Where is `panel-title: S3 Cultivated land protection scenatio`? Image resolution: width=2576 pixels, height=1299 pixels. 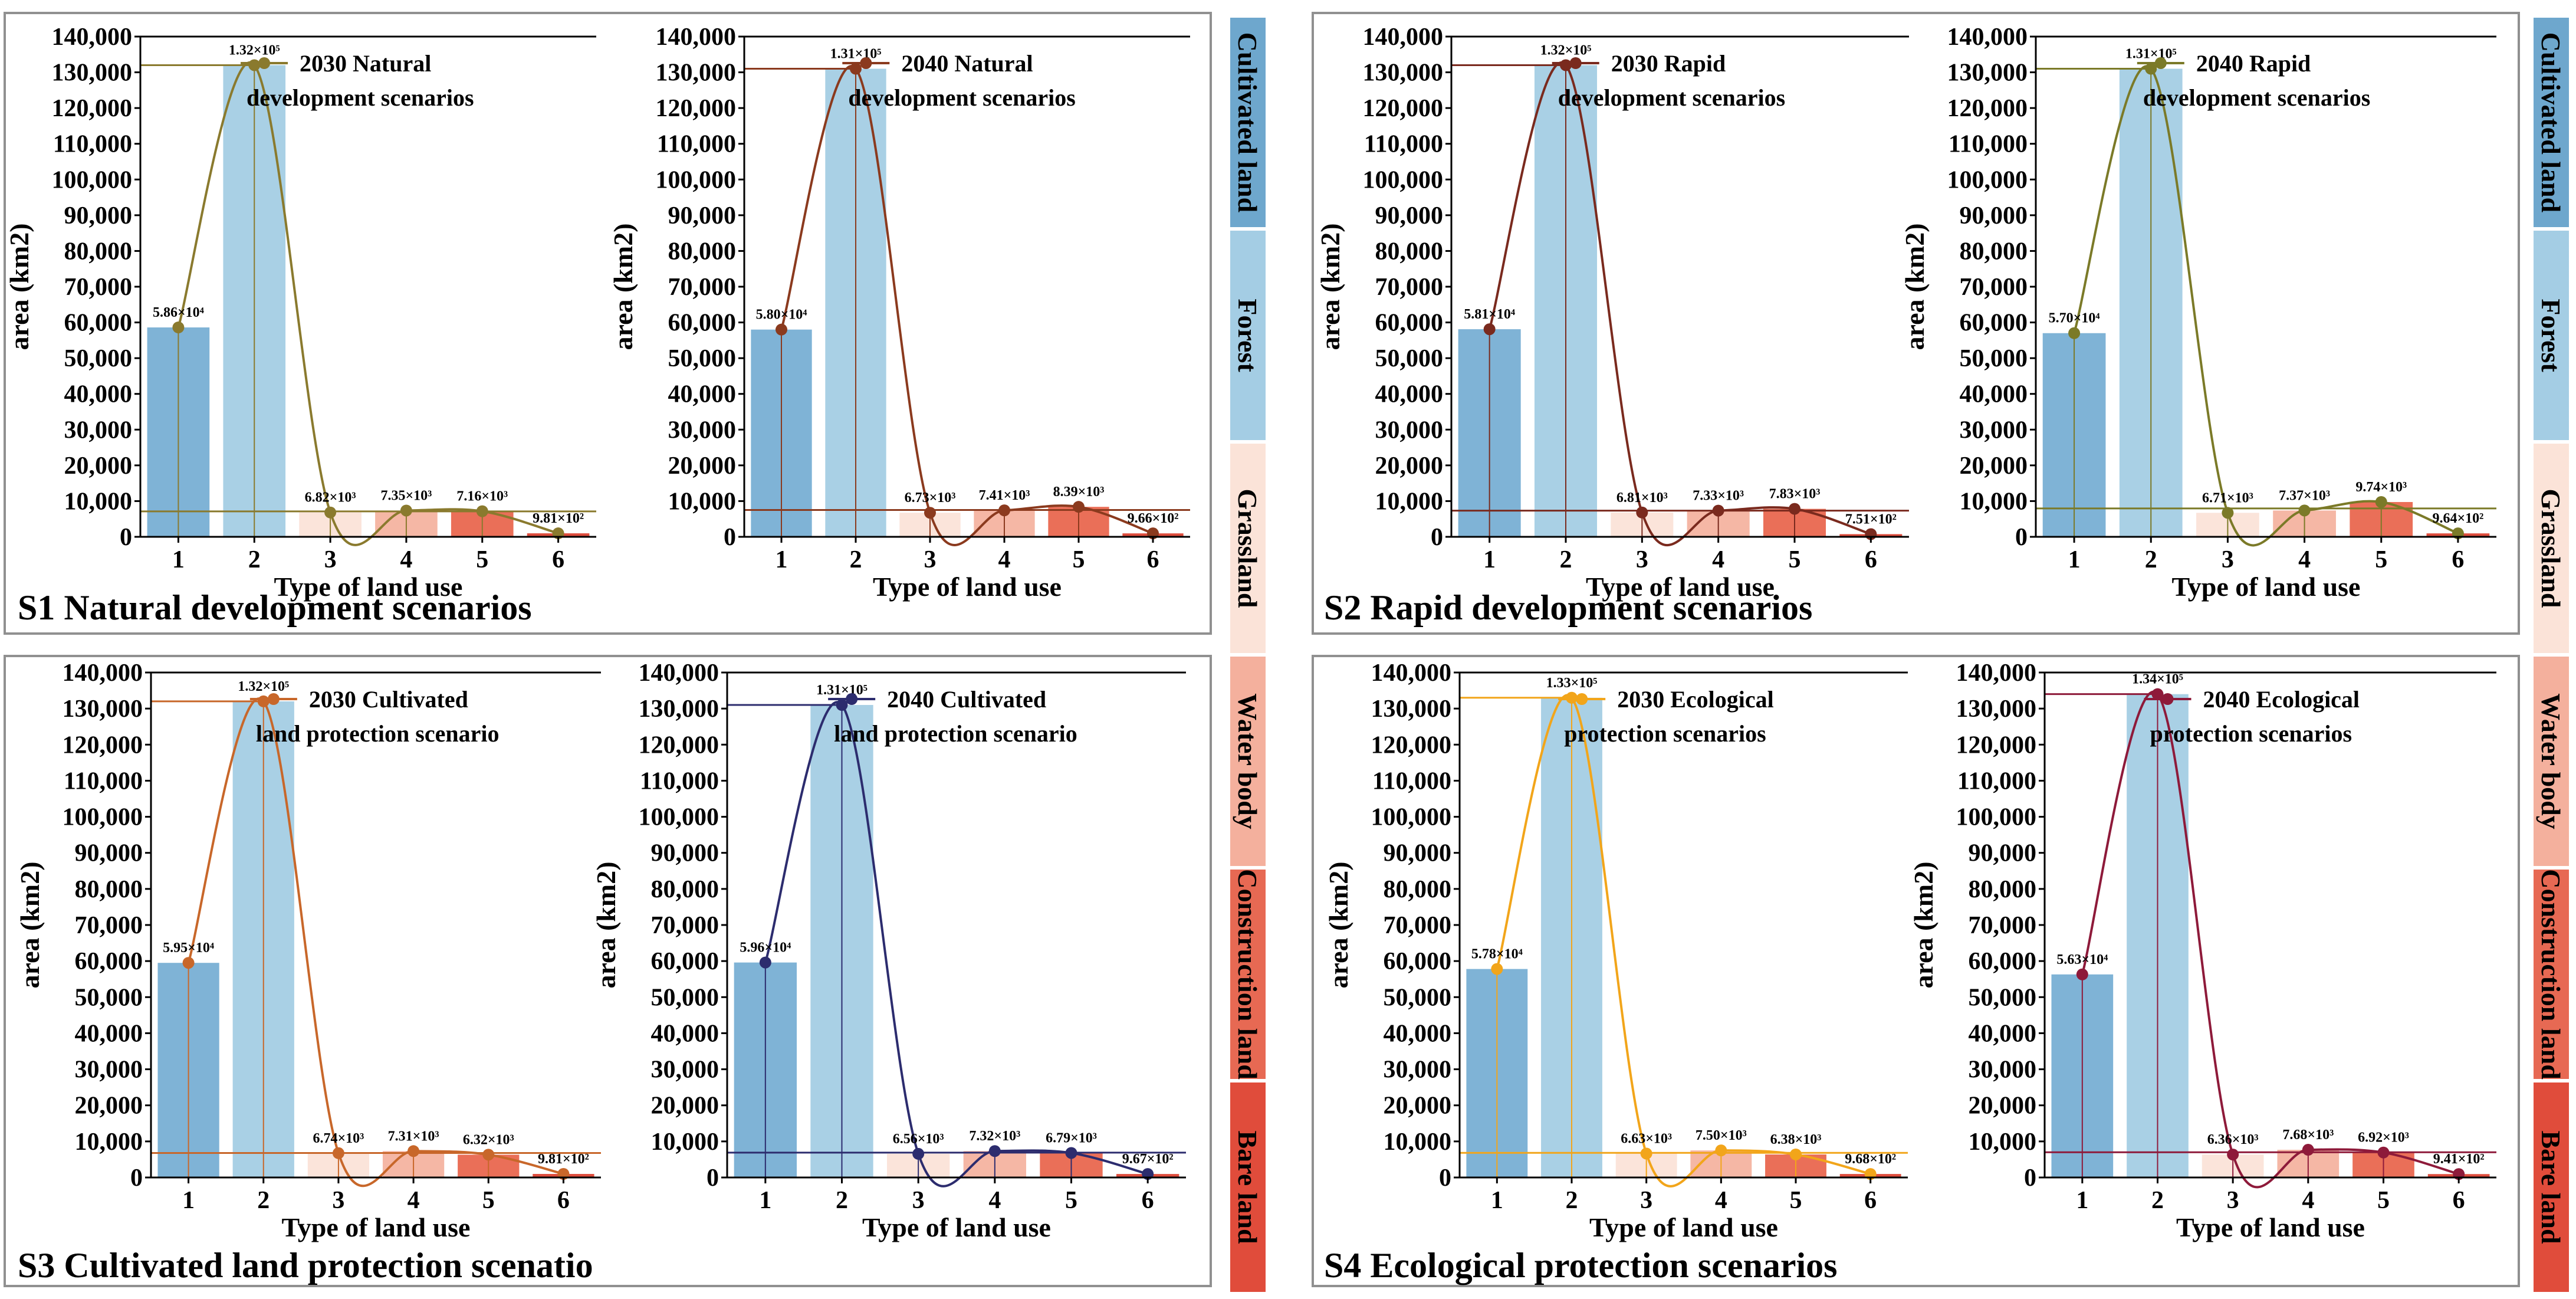
panel-title: S3 Cultivated land protection scenatio is located at coordinates (305, 1265).